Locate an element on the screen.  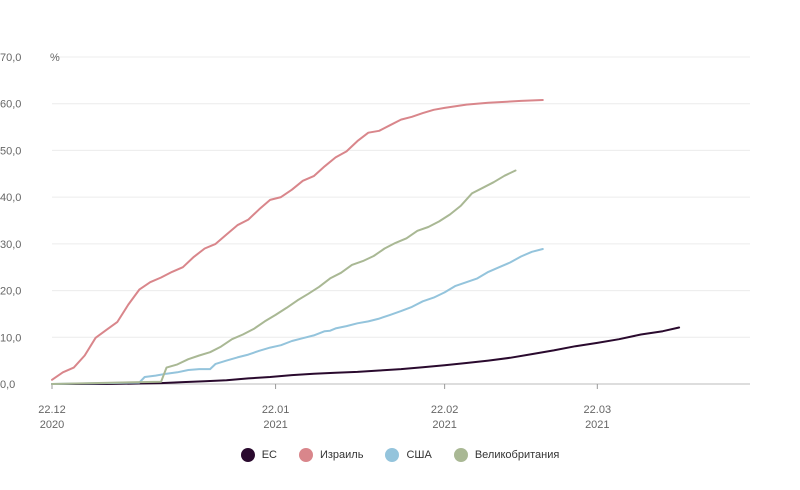
legend-item: Израиль is located at coordinates (331, 455).